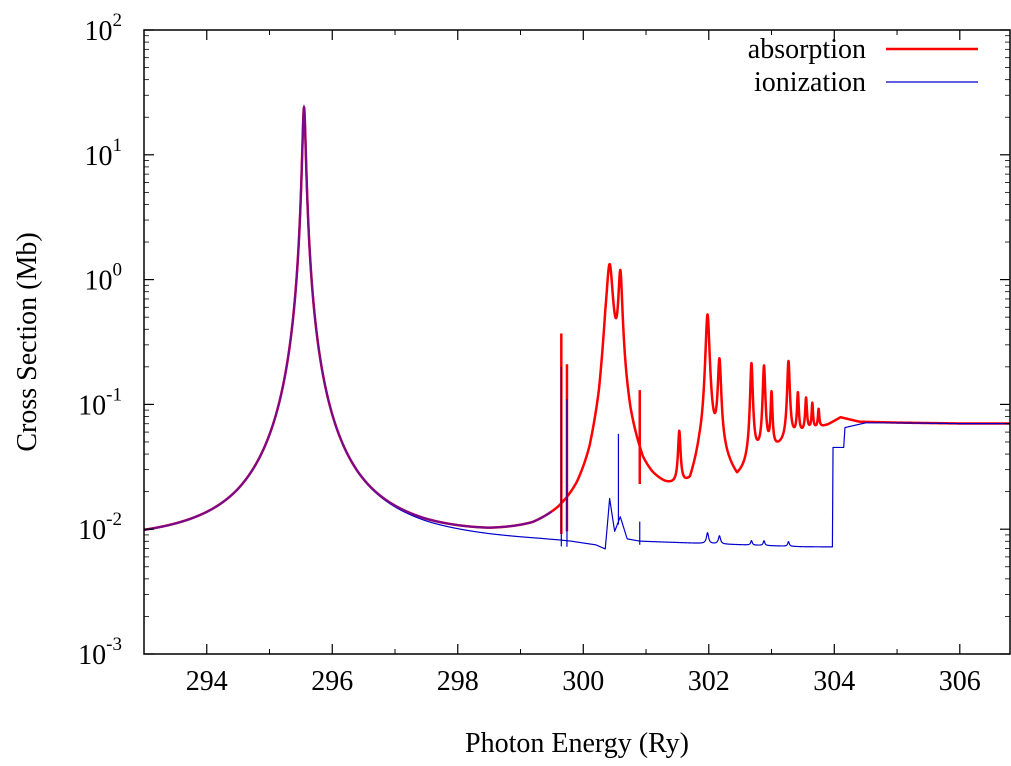 The height and width of the screenshot is (766, 1011). I want to click on x-tick-label: 296, so click(332, 681).